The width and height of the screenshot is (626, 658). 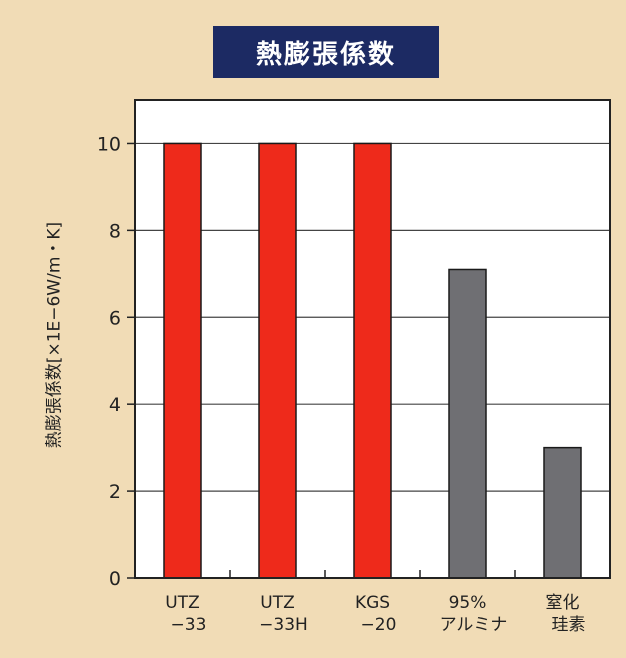 I want to click on x-category-label: 95%, so click(x=468, y=603).